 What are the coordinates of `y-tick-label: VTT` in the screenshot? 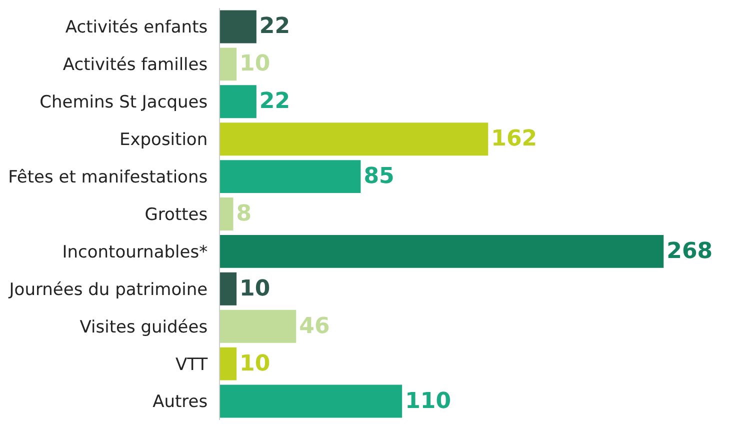 It's located at (191, 364).